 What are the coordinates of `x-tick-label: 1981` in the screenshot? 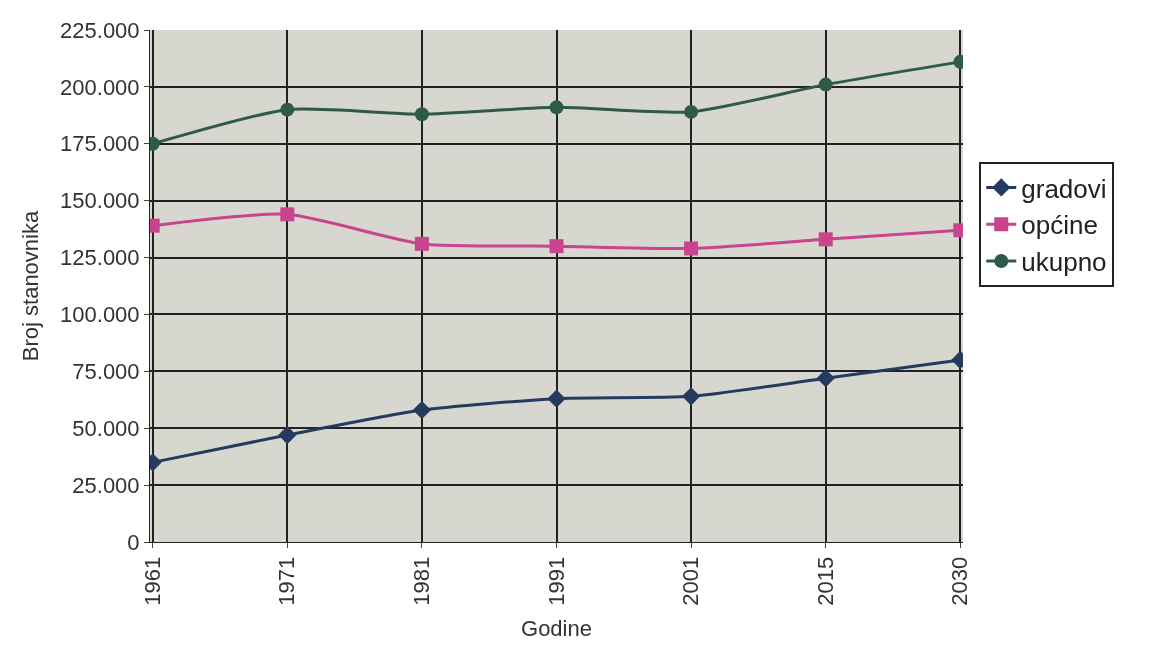 It's located at (422, 581).